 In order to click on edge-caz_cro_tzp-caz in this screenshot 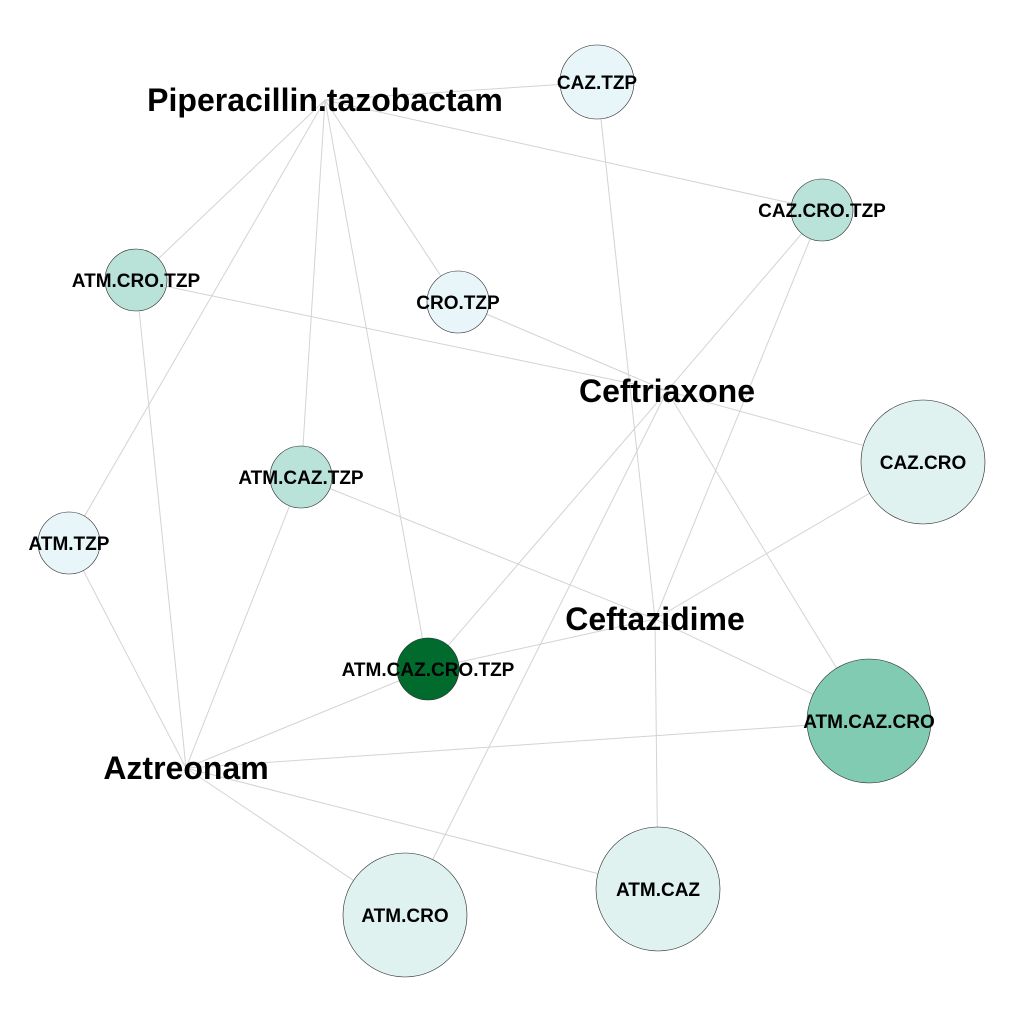, I will do `click(738, 414)`.